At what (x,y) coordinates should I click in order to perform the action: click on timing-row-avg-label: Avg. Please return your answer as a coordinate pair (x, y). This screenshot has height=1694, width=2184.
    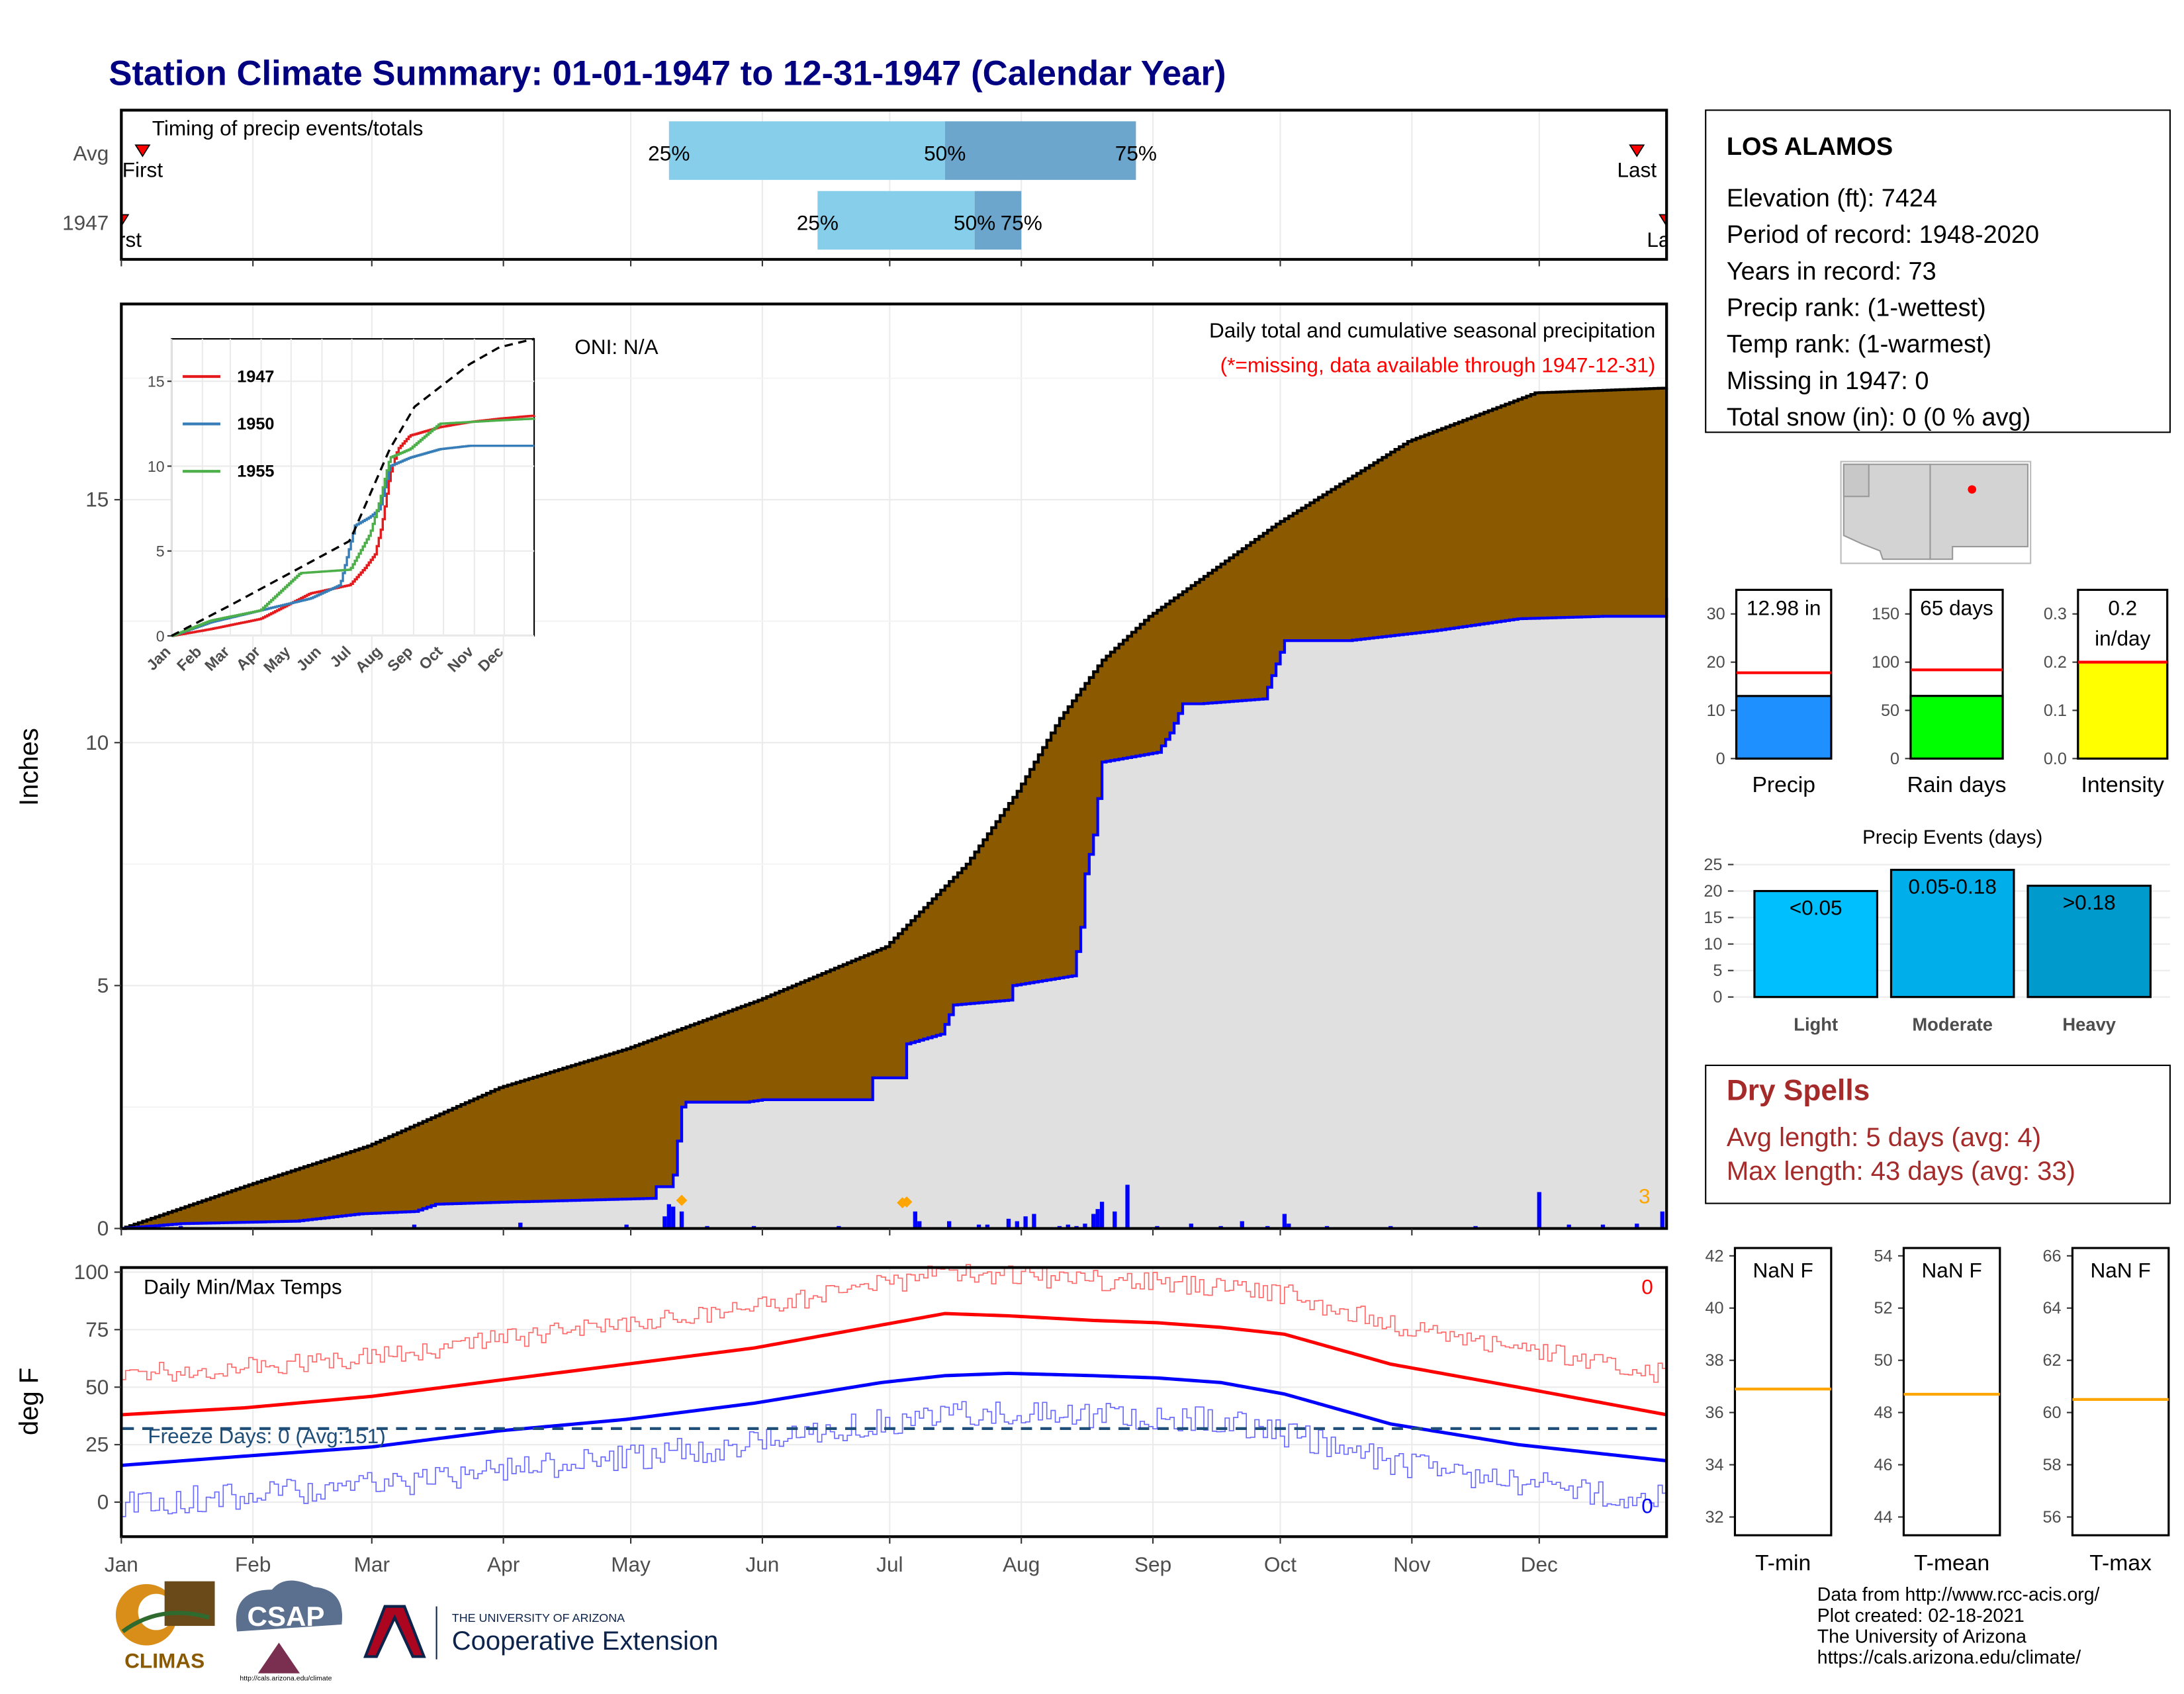
    Looking at the image, I should click on (91, 153).